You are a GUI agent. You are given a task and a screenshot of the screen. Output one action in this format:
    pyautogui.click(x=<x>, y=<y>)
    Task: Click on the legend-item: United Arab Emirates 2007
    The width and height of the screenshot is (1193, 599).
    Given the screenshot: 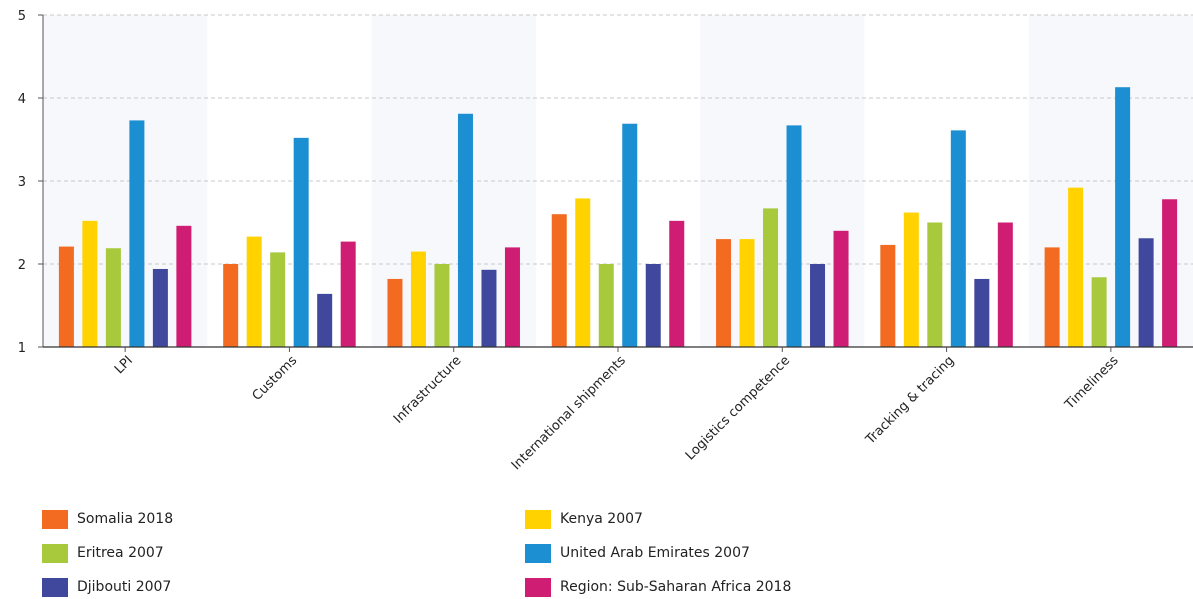 What is the action you would take?
    pyautogui.click(x=637, y=553)
    